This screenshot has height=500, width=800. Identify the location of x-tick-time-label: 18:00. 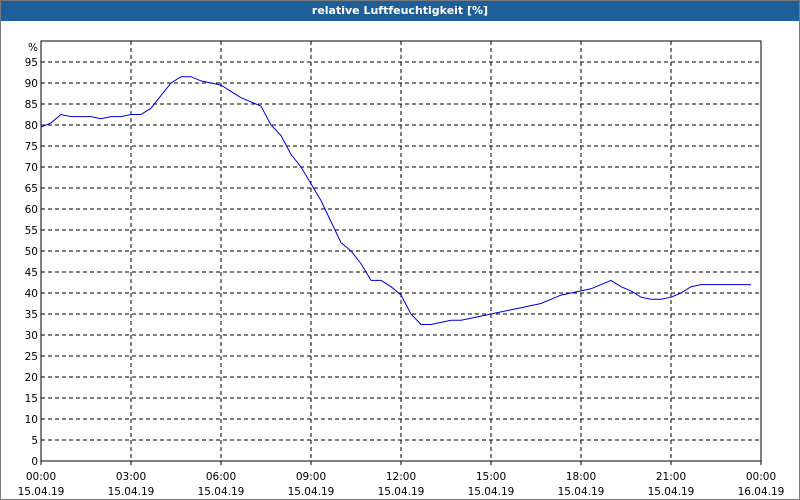
(581, 477).